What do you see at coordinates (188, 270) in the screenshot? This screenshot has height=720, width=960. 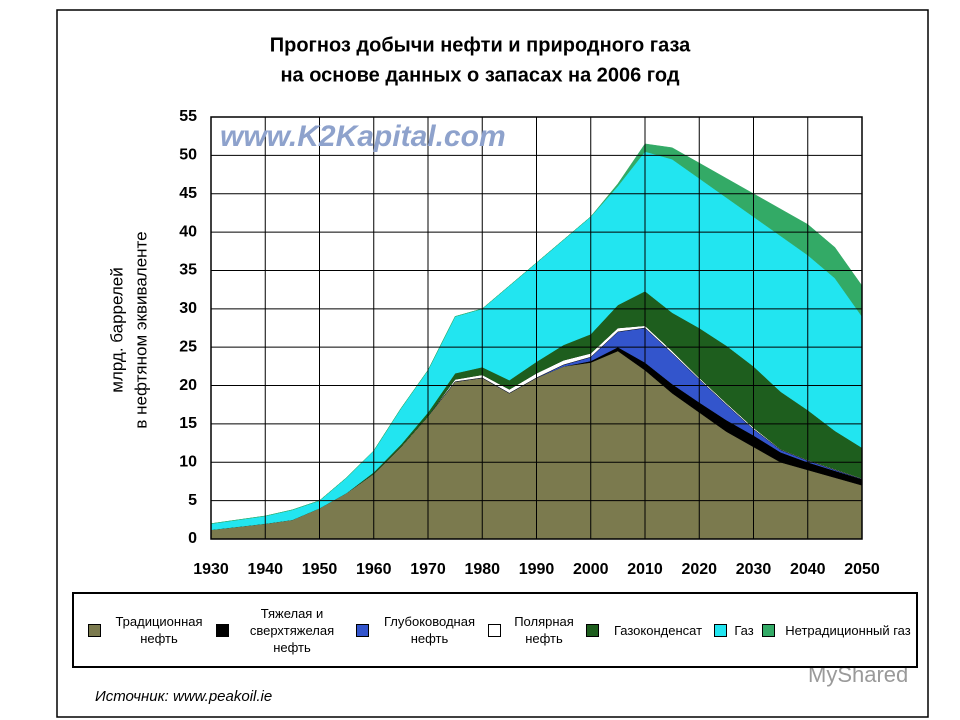 I see `y-tick-label: 35` at bounding box center [188, 270].